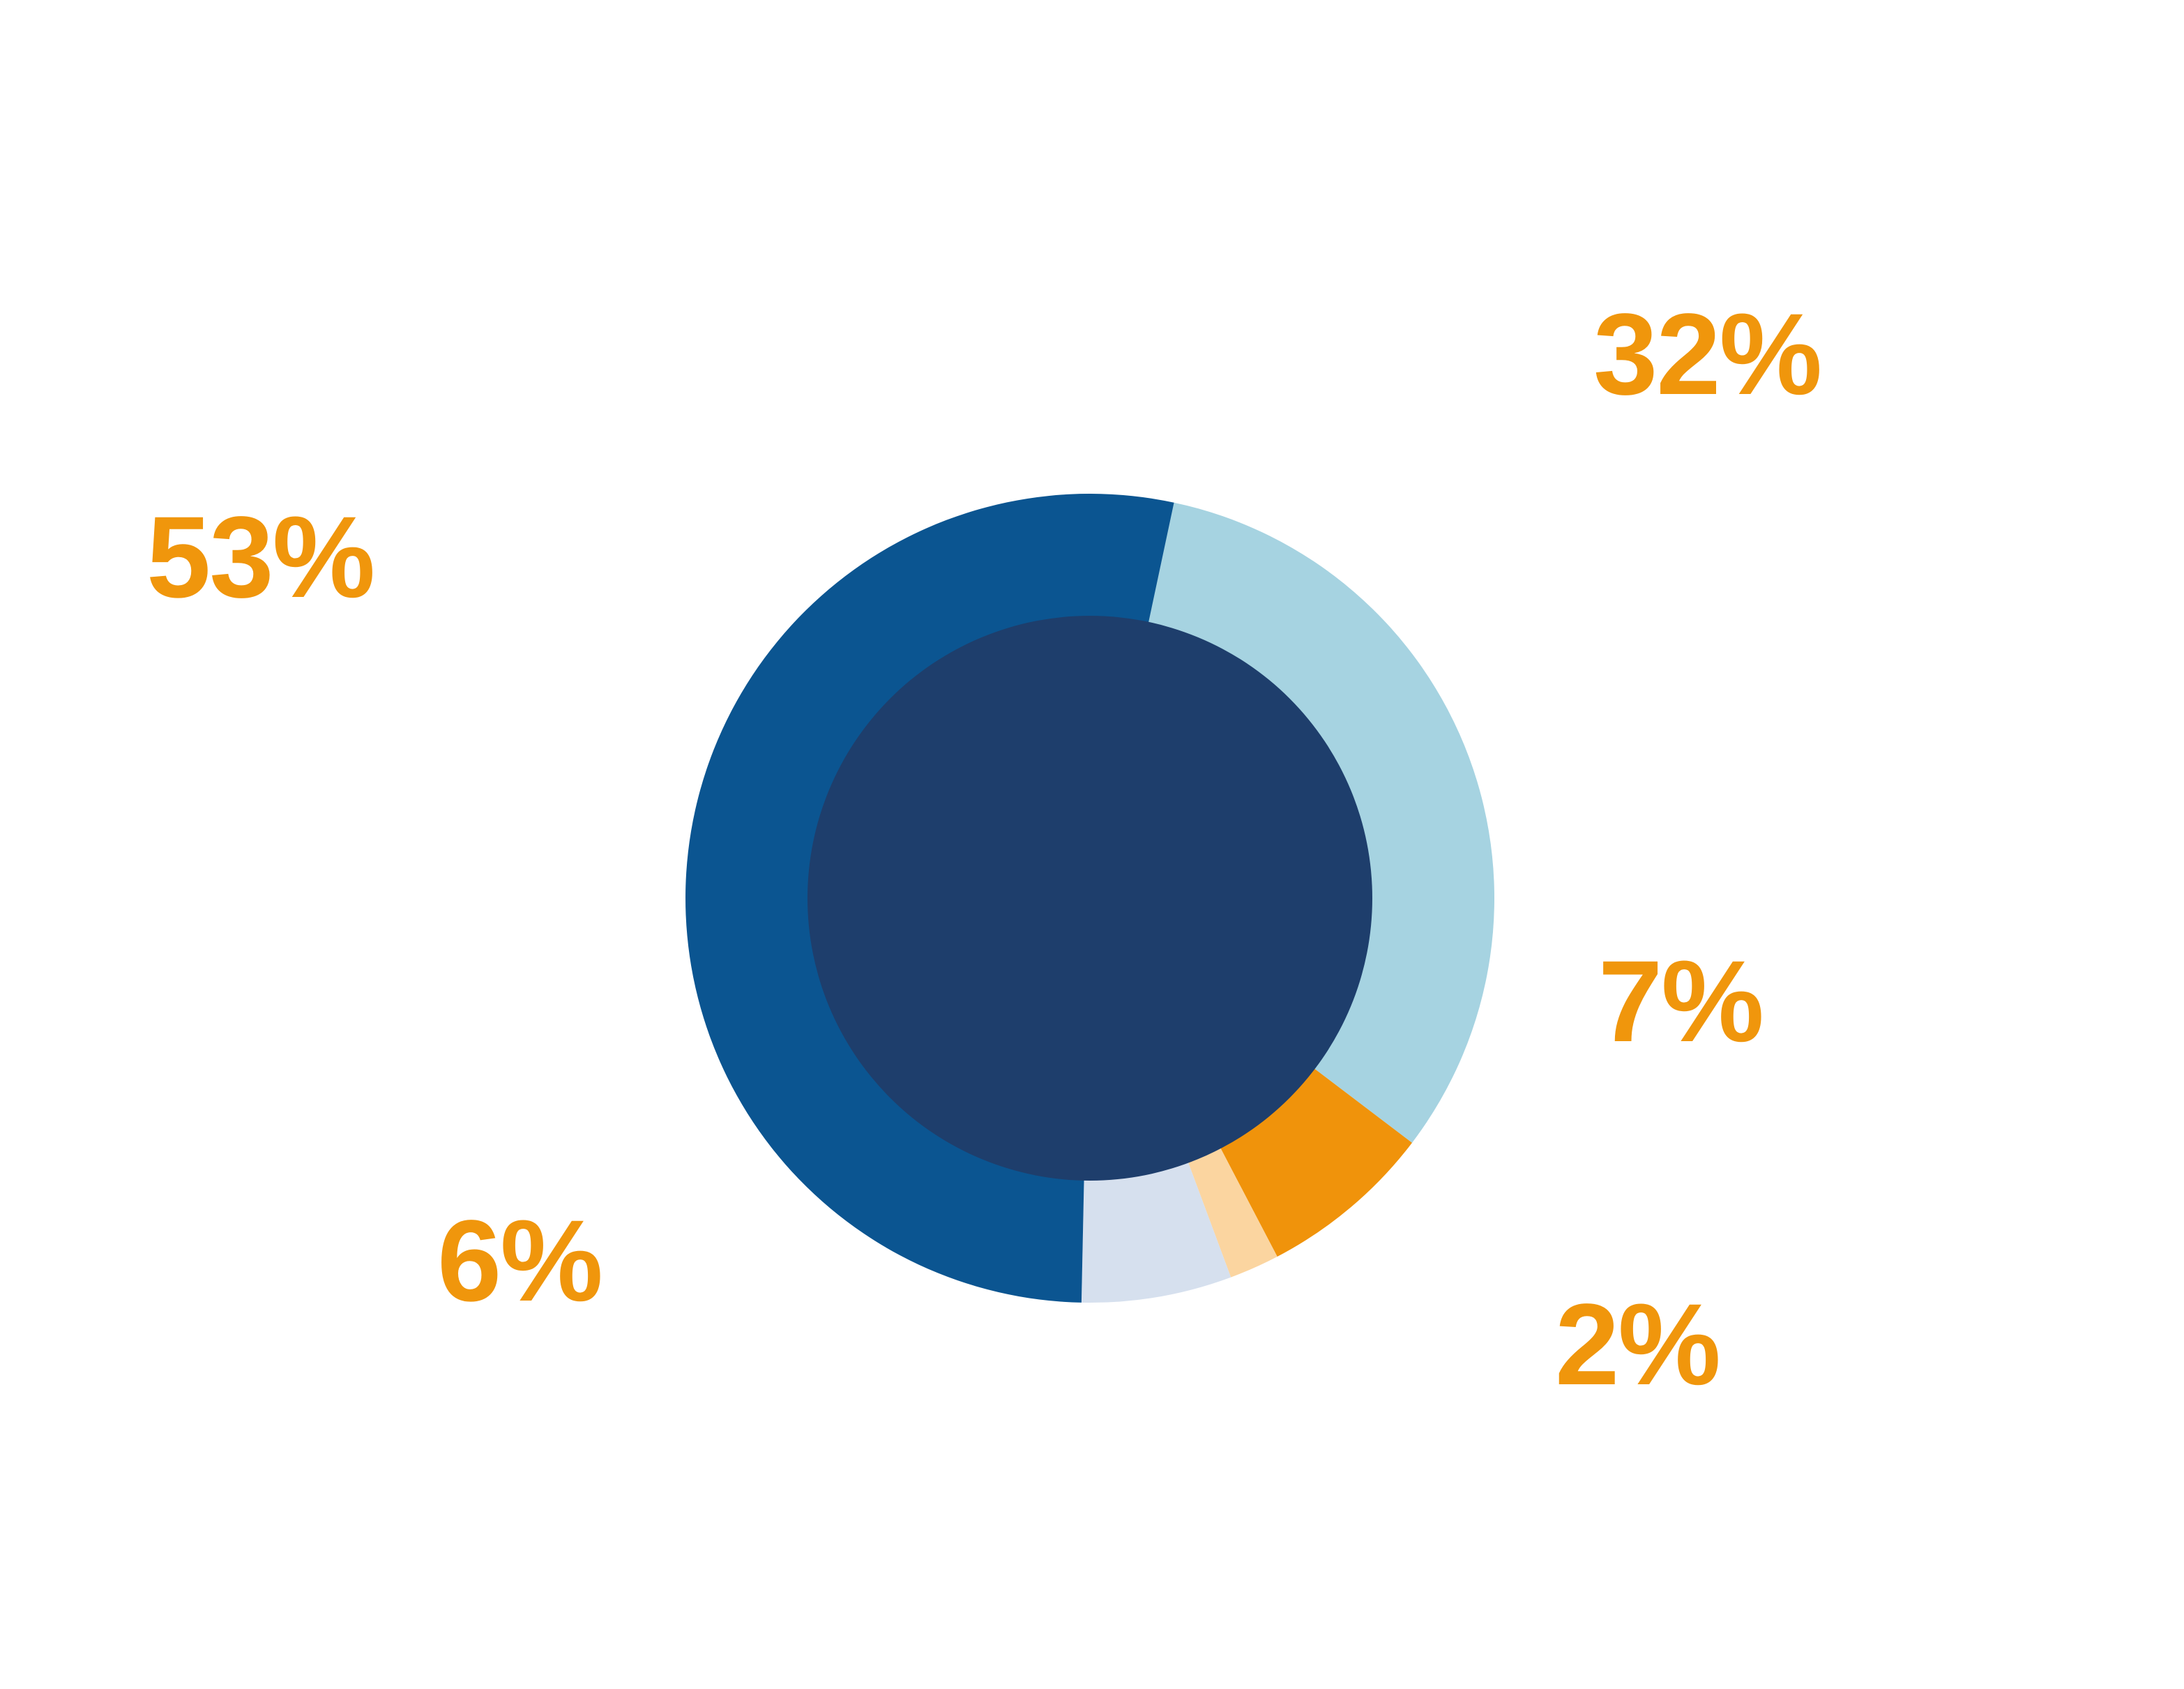 Image resolution: width=2184 pixels, height=1689 pixels. Describe the element at coordinates (1707, 355) in the screenshot. I see `segment-label-light-blue: 32%` at that location.